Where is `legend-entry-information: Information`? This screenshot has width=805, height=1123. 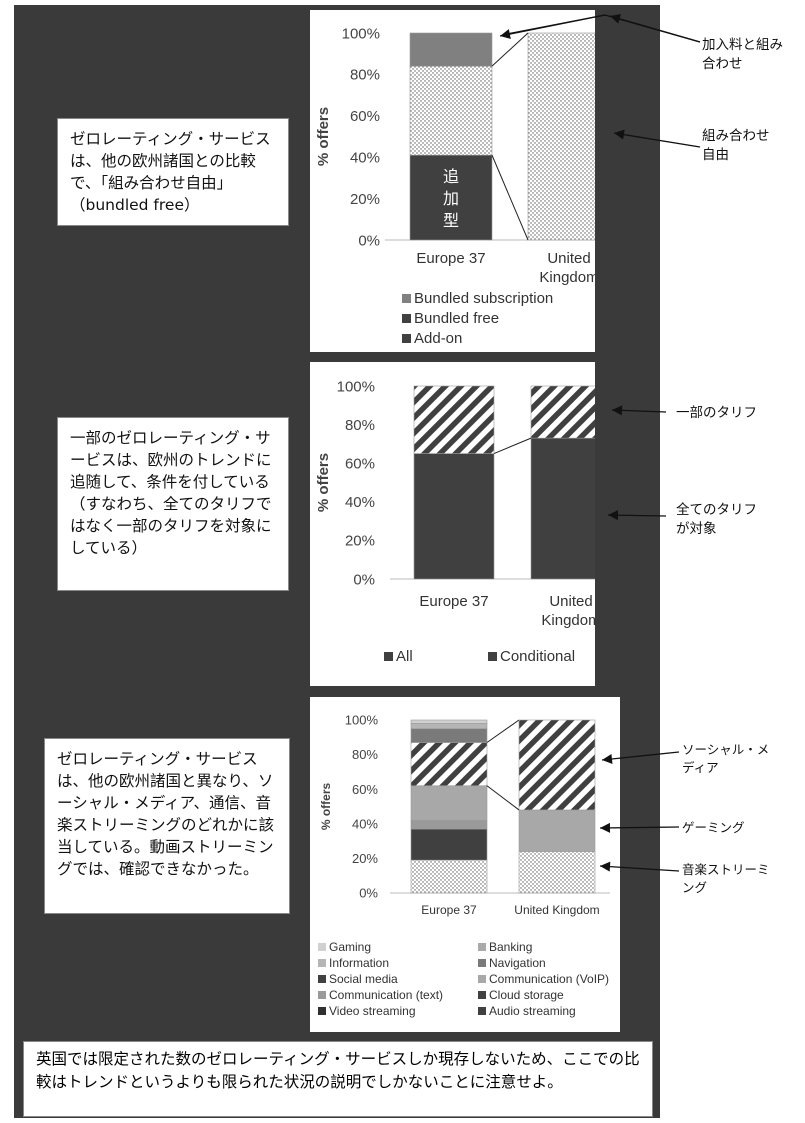 legend-entry-information: Information is located at coordinates (359, 963).